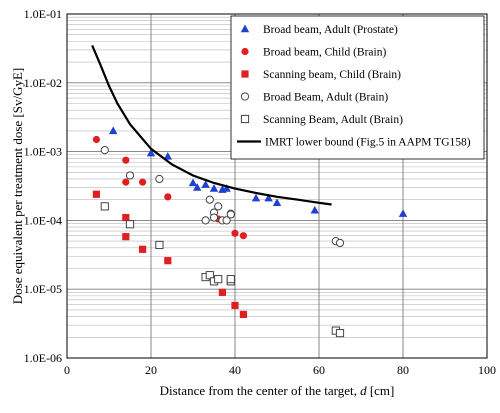 This screenshot has height=413, width=500. Describe the element at coordinates (43, 14) in the screenshot. I see `y-tick-label: 1.0E-01` at that location.